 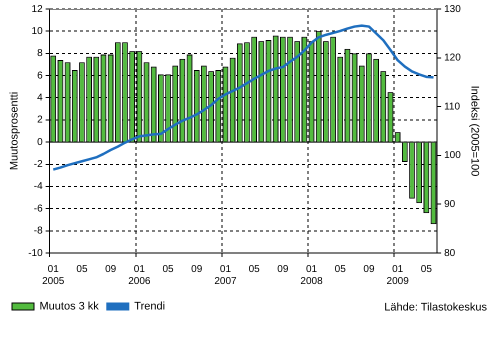 What do you see at coordinates (453, 156) in the screenshot?
I see `y2-tick-label: 100` at bounding box center [453, 156].